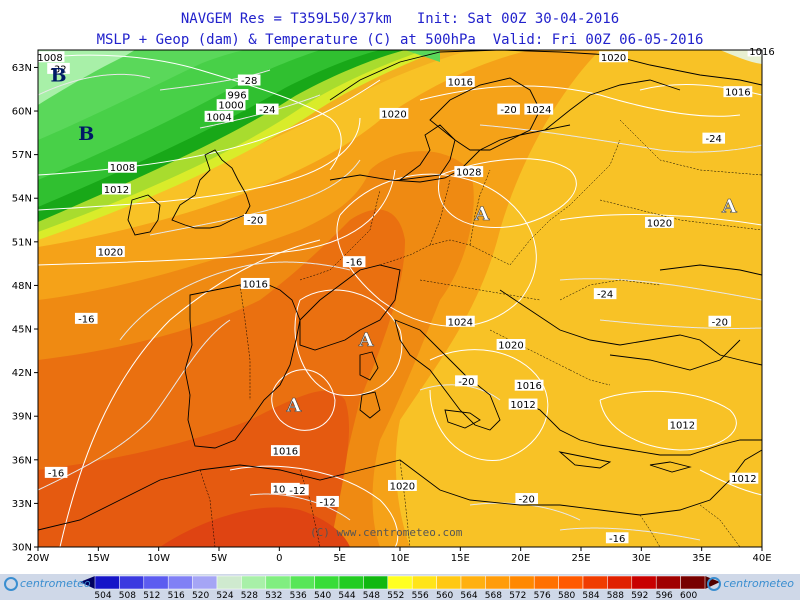  What do you see at coordinates (517, 595) in the screenshot?
I see `legend-value-label: 572` at bounding box center [517, 595].